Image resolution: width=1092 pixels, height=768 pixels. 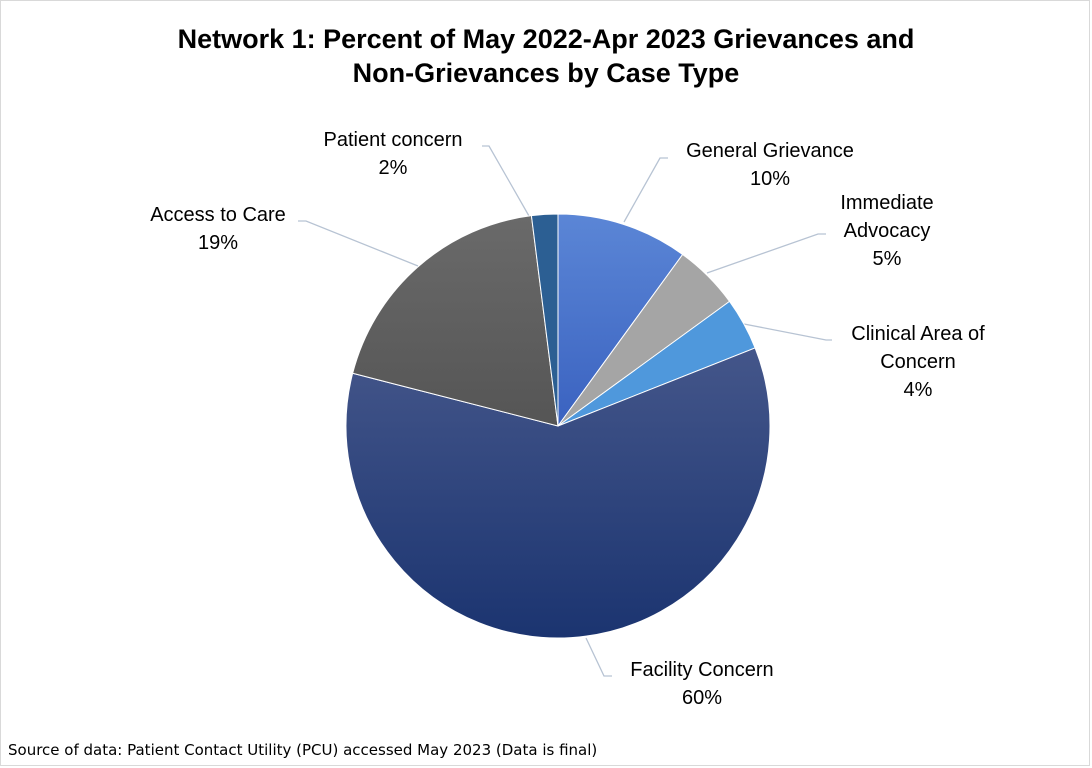 I want to click on slice-value-label: 19%, so click(x=218, y=243).